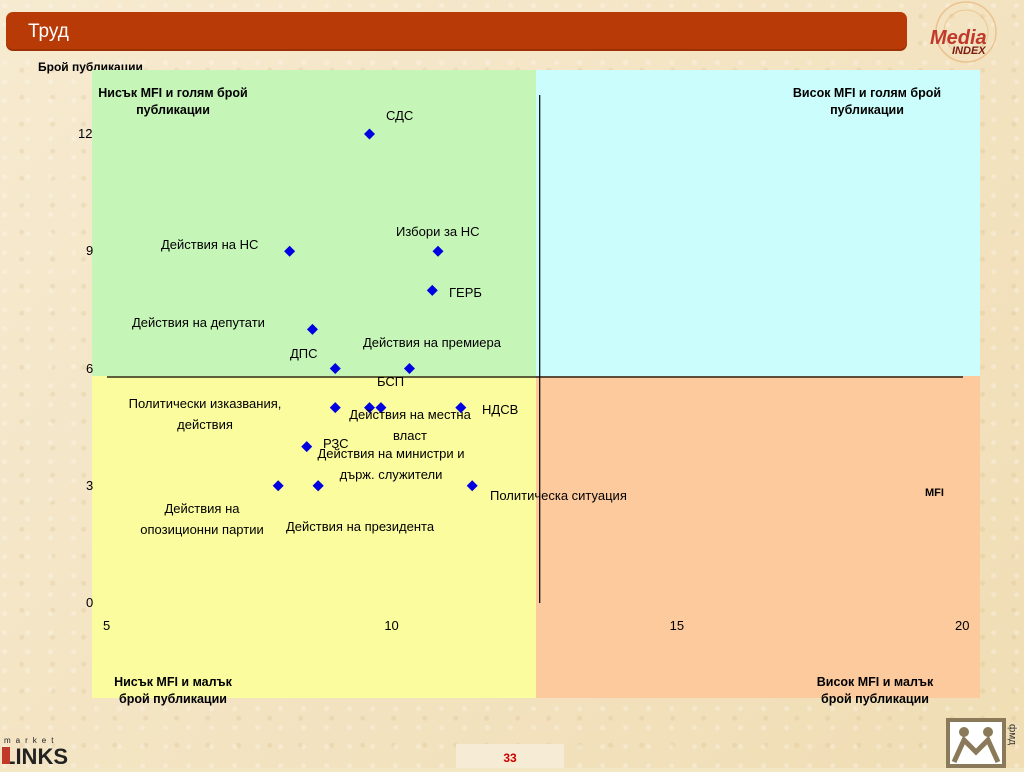  I want to click on quadrant-label-top-left: Нисък MFI и голям брой публикации, so click(173, 101).